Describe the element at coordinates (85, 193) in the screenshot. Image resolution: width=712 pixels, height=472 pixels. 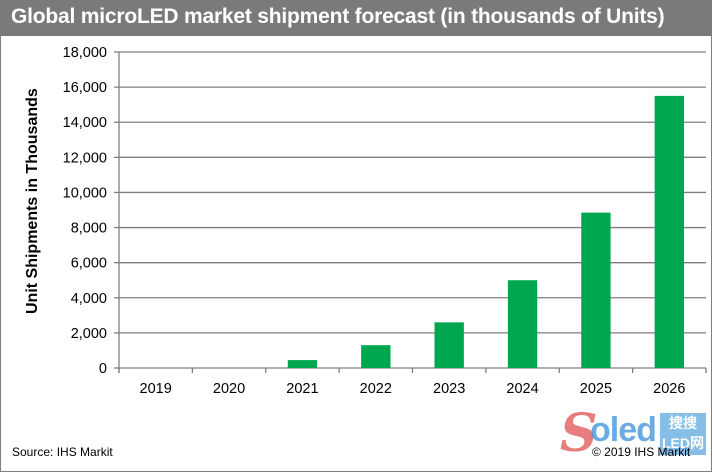
I see `y-tick-label: 10,000` at that location.